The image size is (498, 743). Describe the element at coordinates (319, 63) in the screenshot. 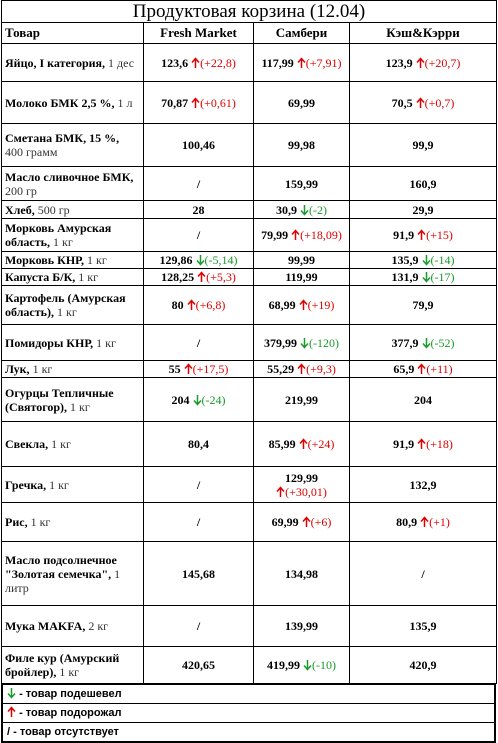

I see `price-change: (+7,91)` at that location.